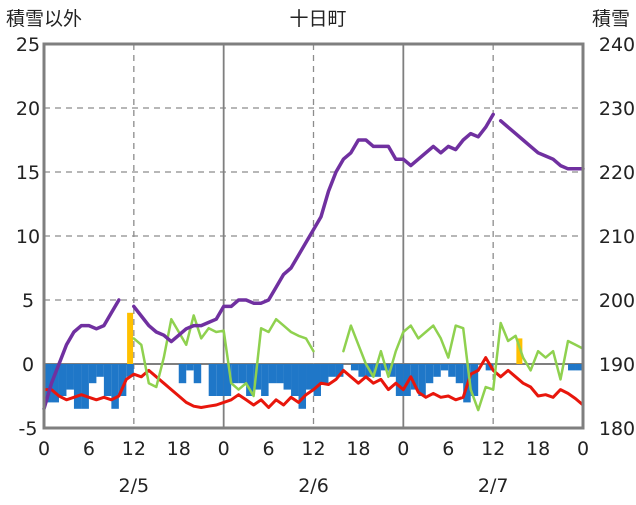  What do you see at coordinates (44, 19) in the screenshot?
I see `left-axis-title: 積雪以外` at bounding box center [44, 19].